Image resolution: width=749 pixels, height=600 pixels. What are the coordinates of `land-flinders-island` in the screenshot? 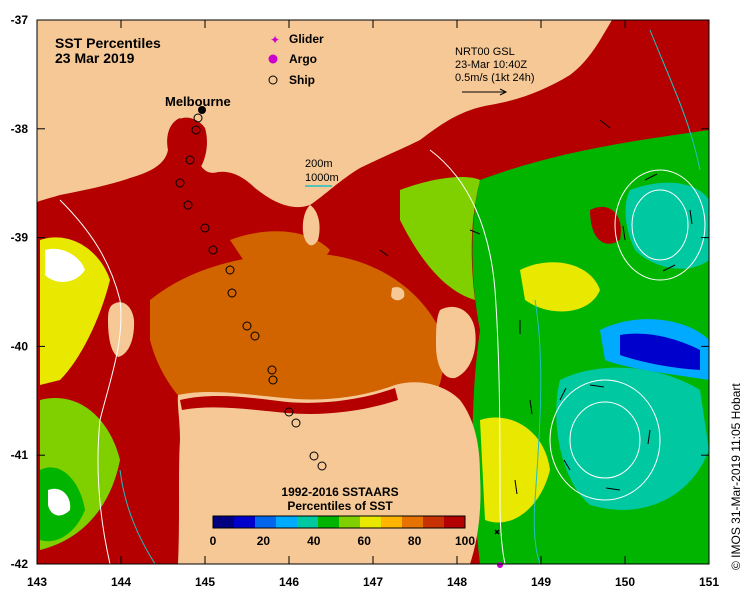 It's located at (456, 342).